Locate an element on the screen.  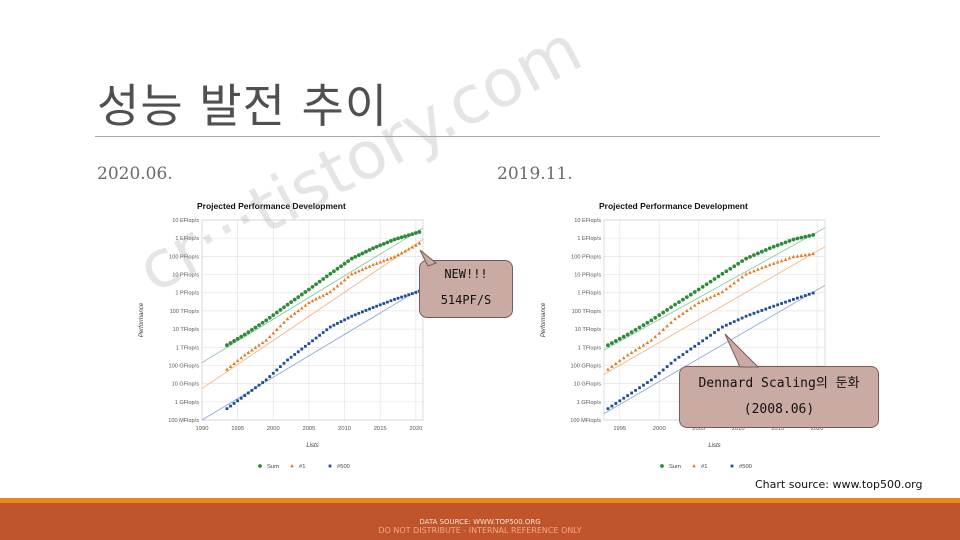
chart0-x-tick-label: 1990 is located at coordinates (202, 429).